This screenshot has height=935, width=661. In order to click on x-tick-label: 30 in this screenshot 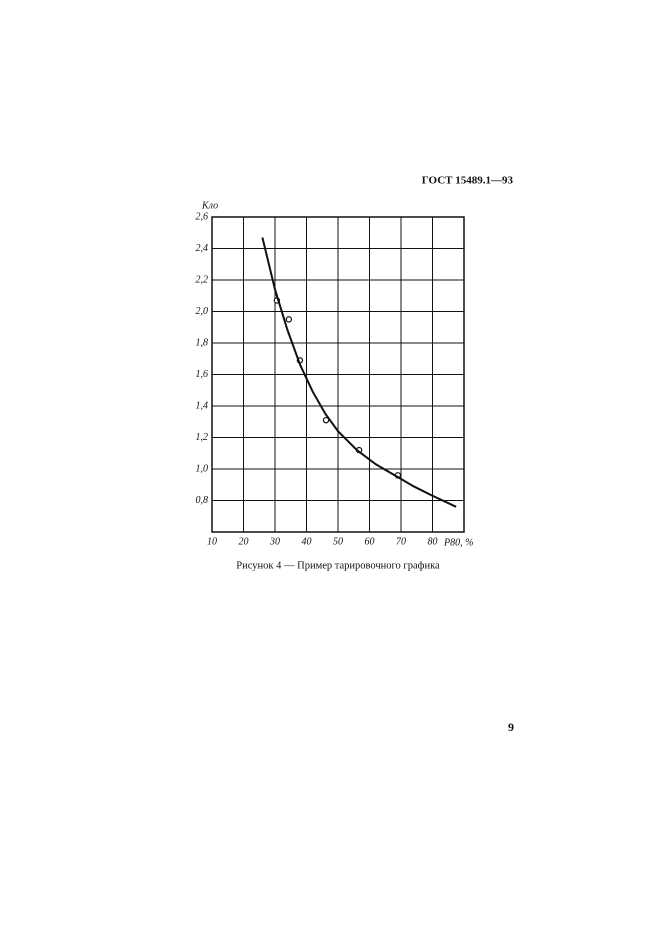, I will do `click(274, 541)`.